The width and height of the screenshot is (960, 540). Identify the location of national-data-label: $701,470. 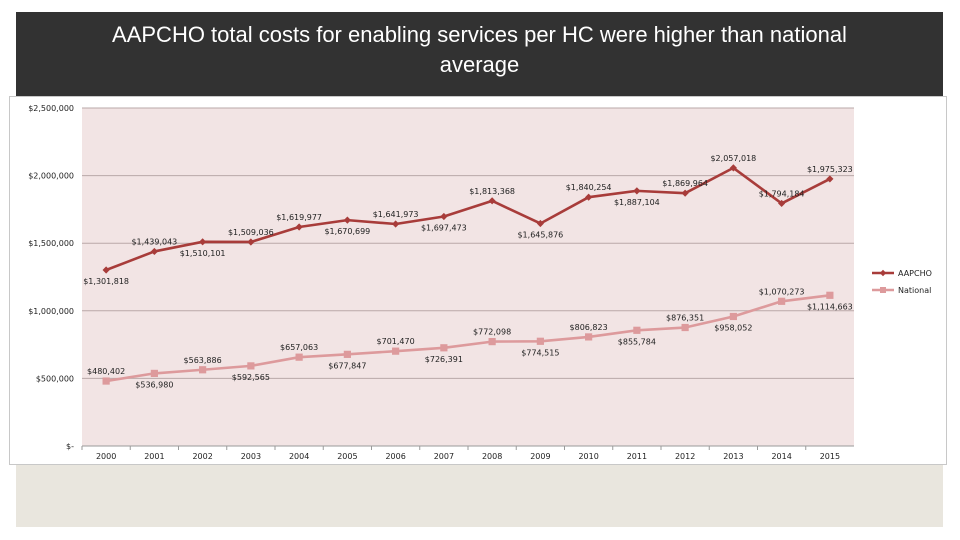
(396, 341).